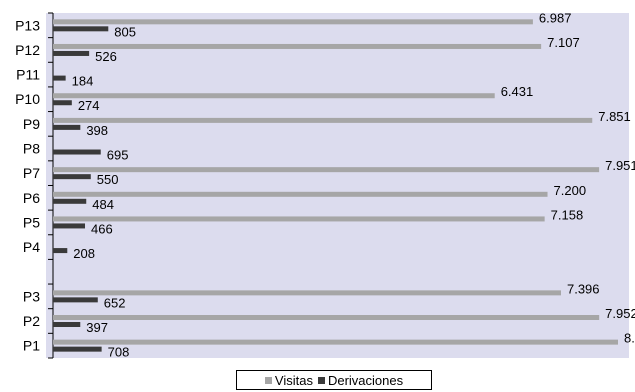  I want to click on value-label-derivaciones-p9: 398, so click(97, 130).